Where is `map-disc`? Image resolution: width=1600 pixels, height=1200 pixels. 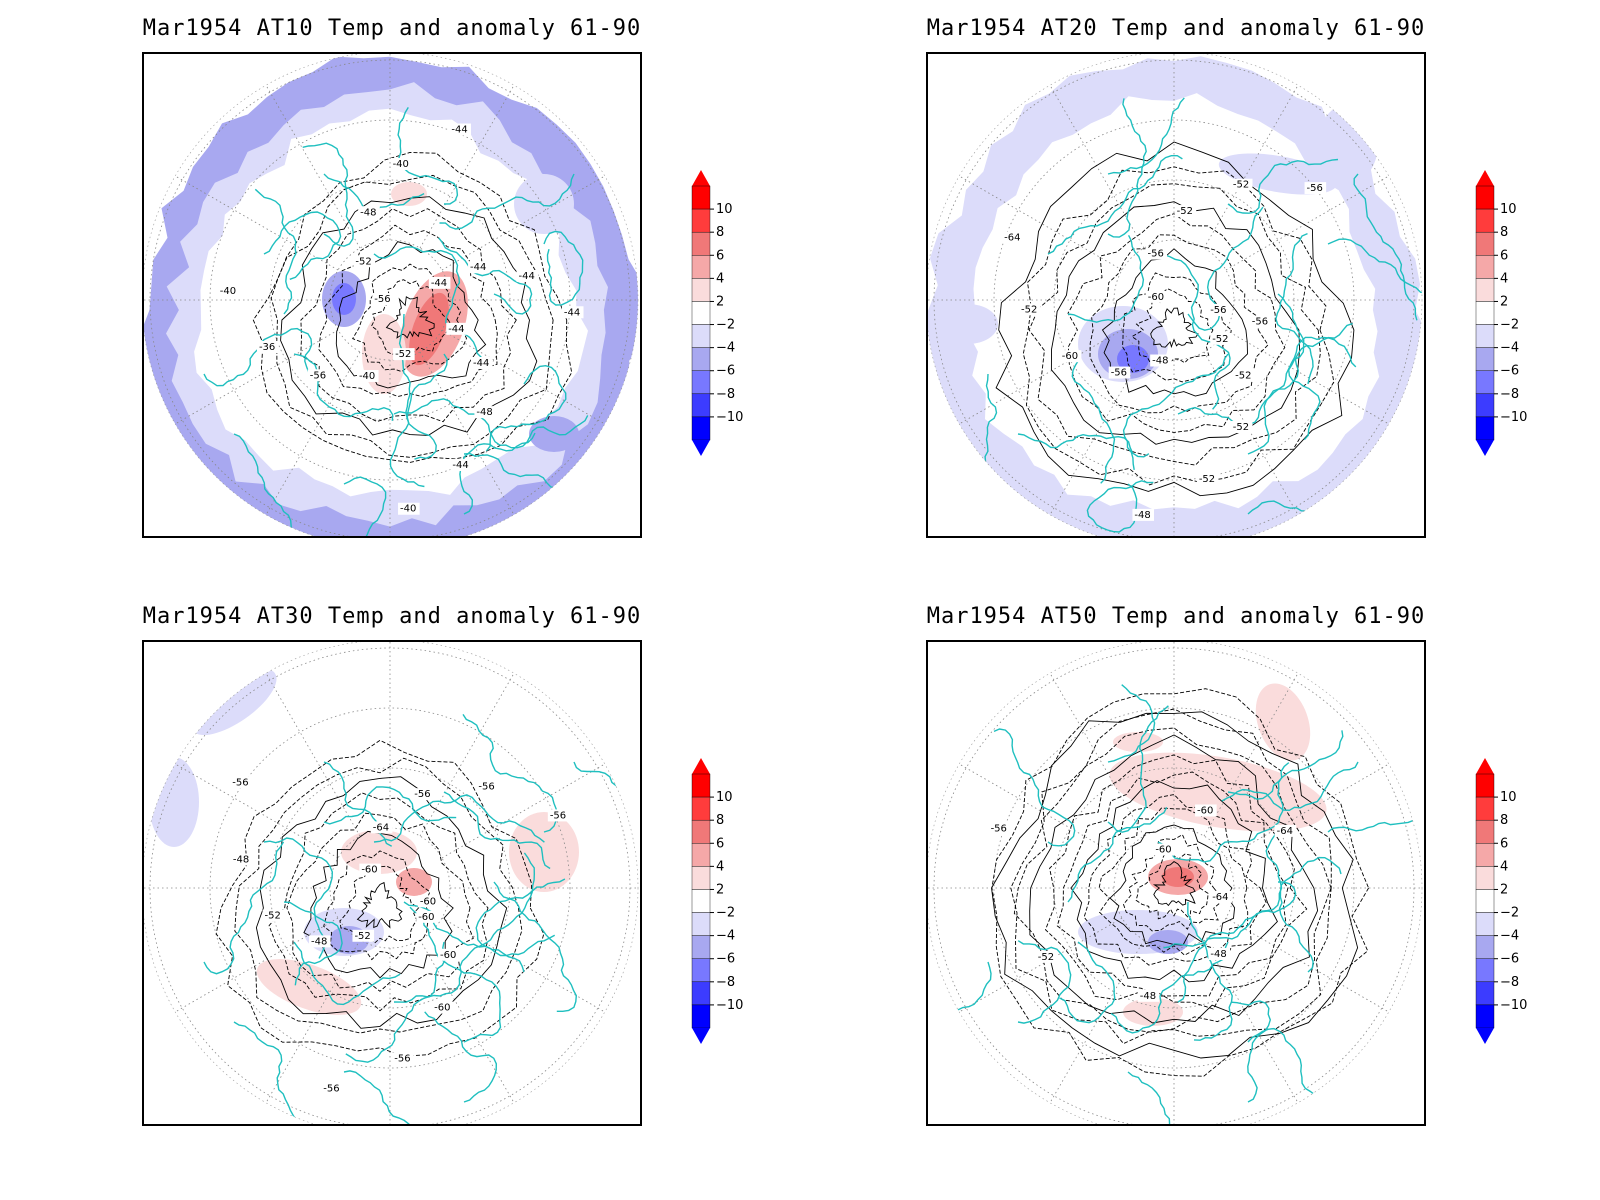
map-disc is located at coordinates (1175, 883).